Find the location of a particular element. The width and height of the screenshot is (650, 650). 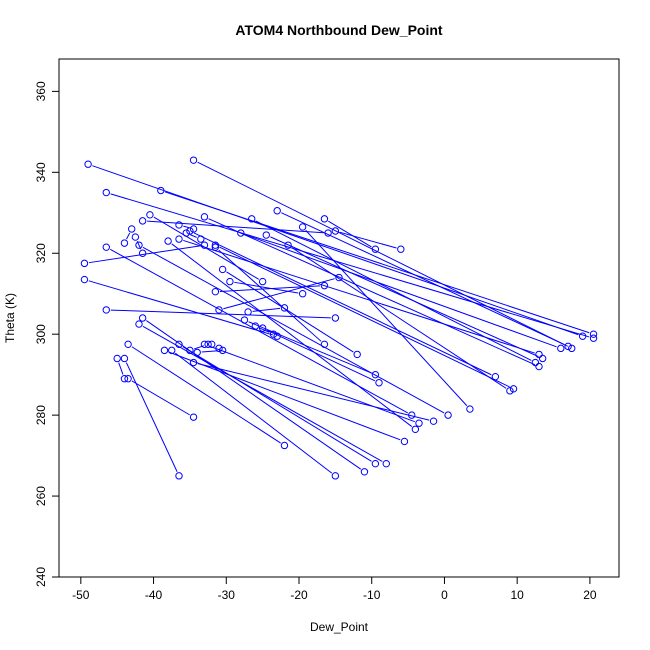

x-tick-label: 10 is located at coordinates (518, 595).